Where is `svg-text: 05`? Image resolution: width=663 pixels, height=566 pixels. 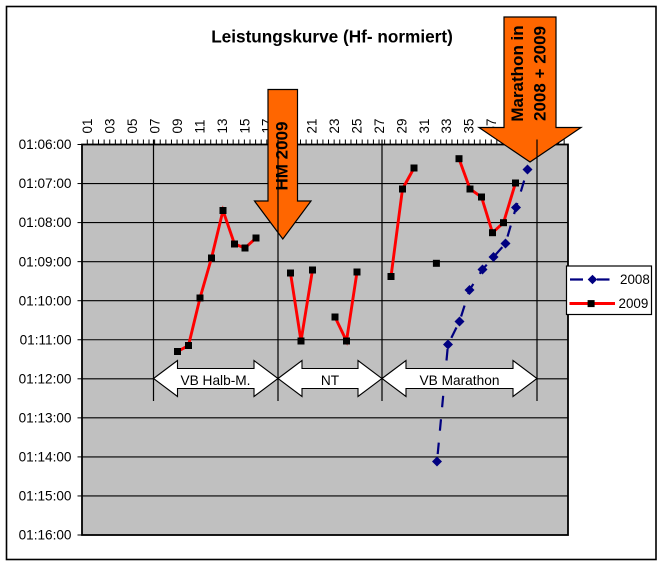
svg-text: 05 is located at coordinates (132, 126).